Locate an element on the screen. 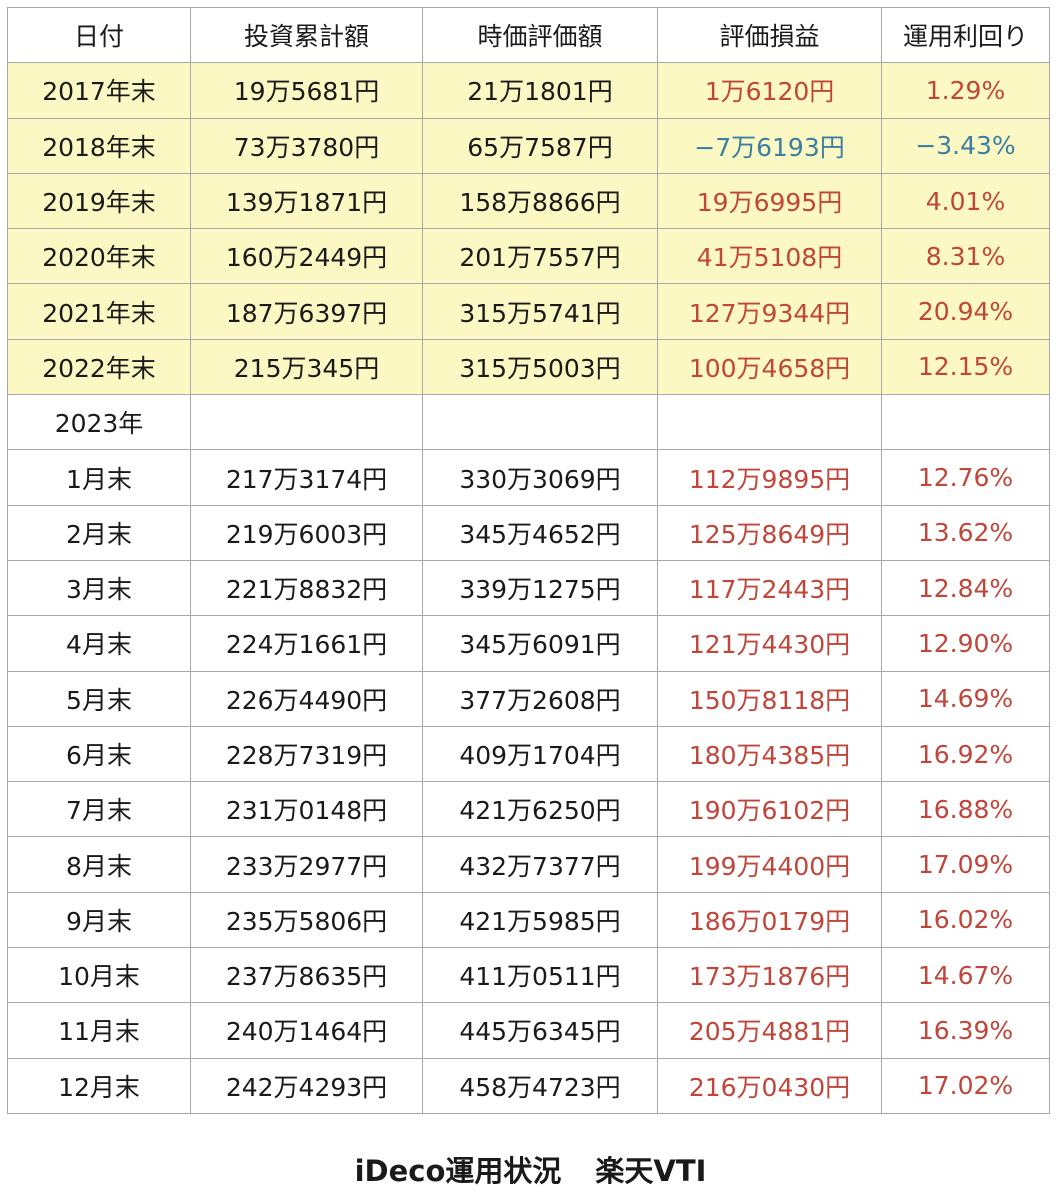  header-invested: 投資累計額 is located at coordinates (306, 35).